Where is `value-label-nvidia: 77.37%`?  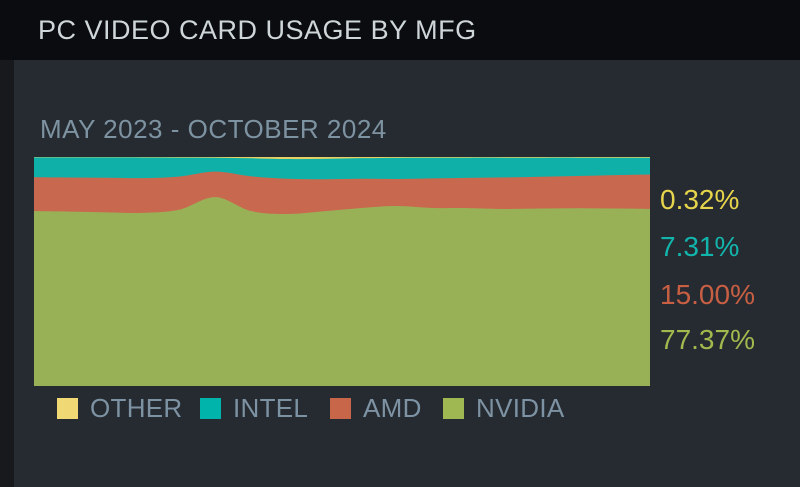 value-label-nvidia: 77.37% is located at coordinates (707, 339).